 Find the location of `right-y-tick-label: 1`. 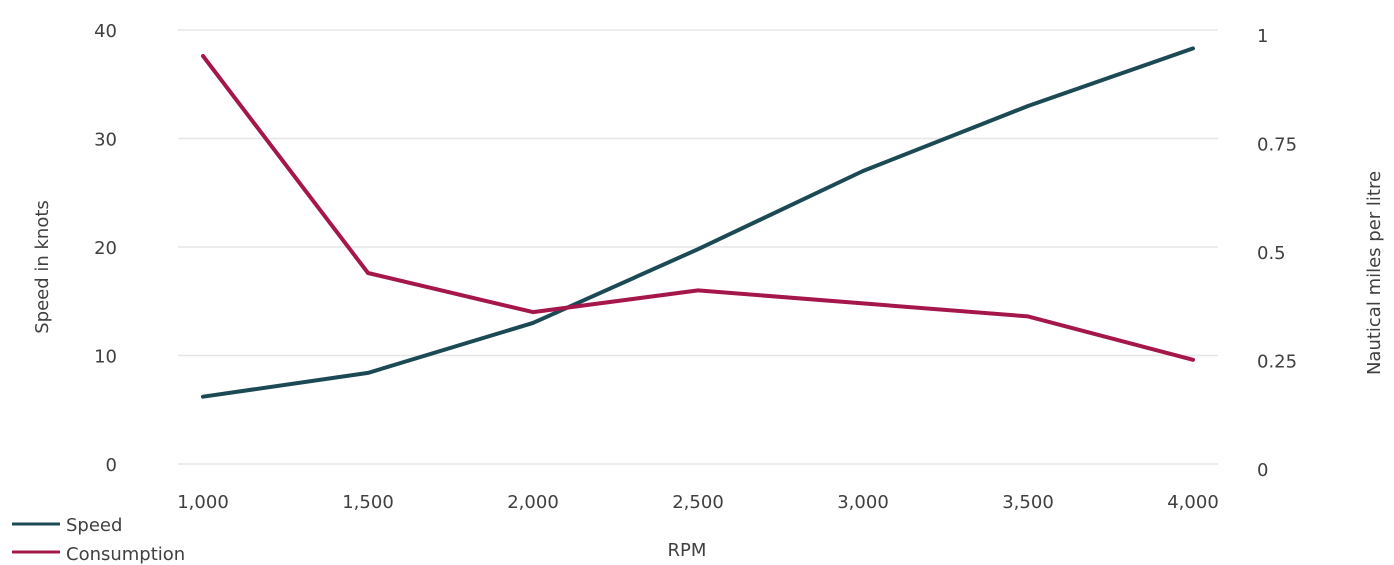

right-y-tick-label: 1 is located at coordinates (1262, 36).